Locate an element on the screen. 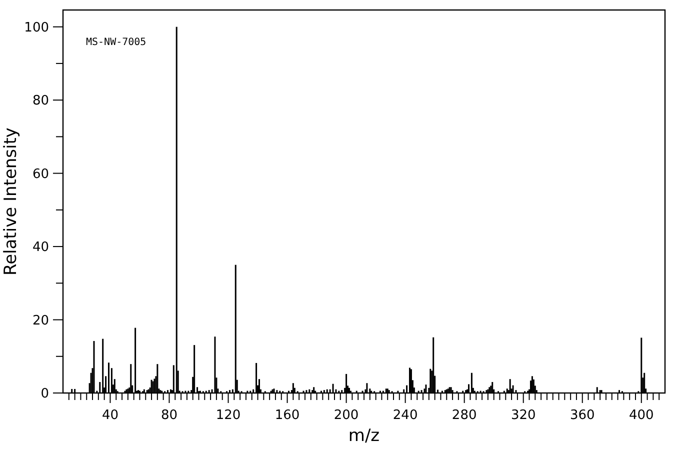 The width and height of the screenshot is (676, 455). y-axis-title: Relative Intensity is located at coordinates (11, 202).